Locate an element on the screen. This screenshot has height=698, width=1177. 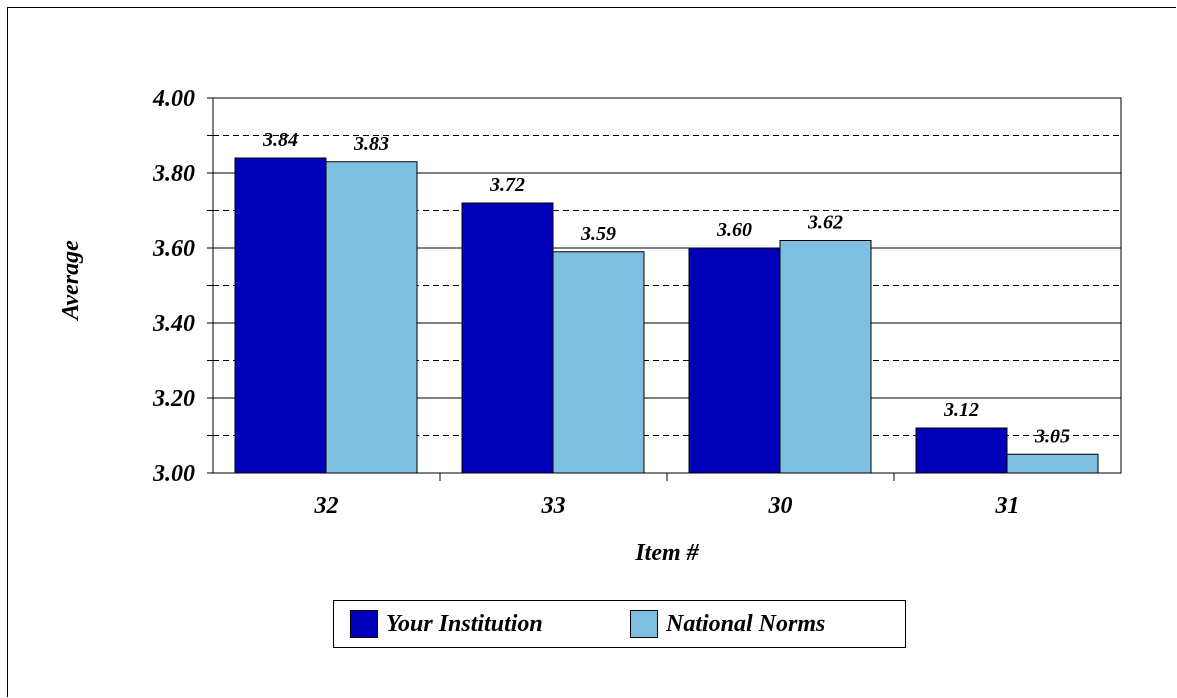
y-tick-label: 3.00 is located at coordinates (173, 474).